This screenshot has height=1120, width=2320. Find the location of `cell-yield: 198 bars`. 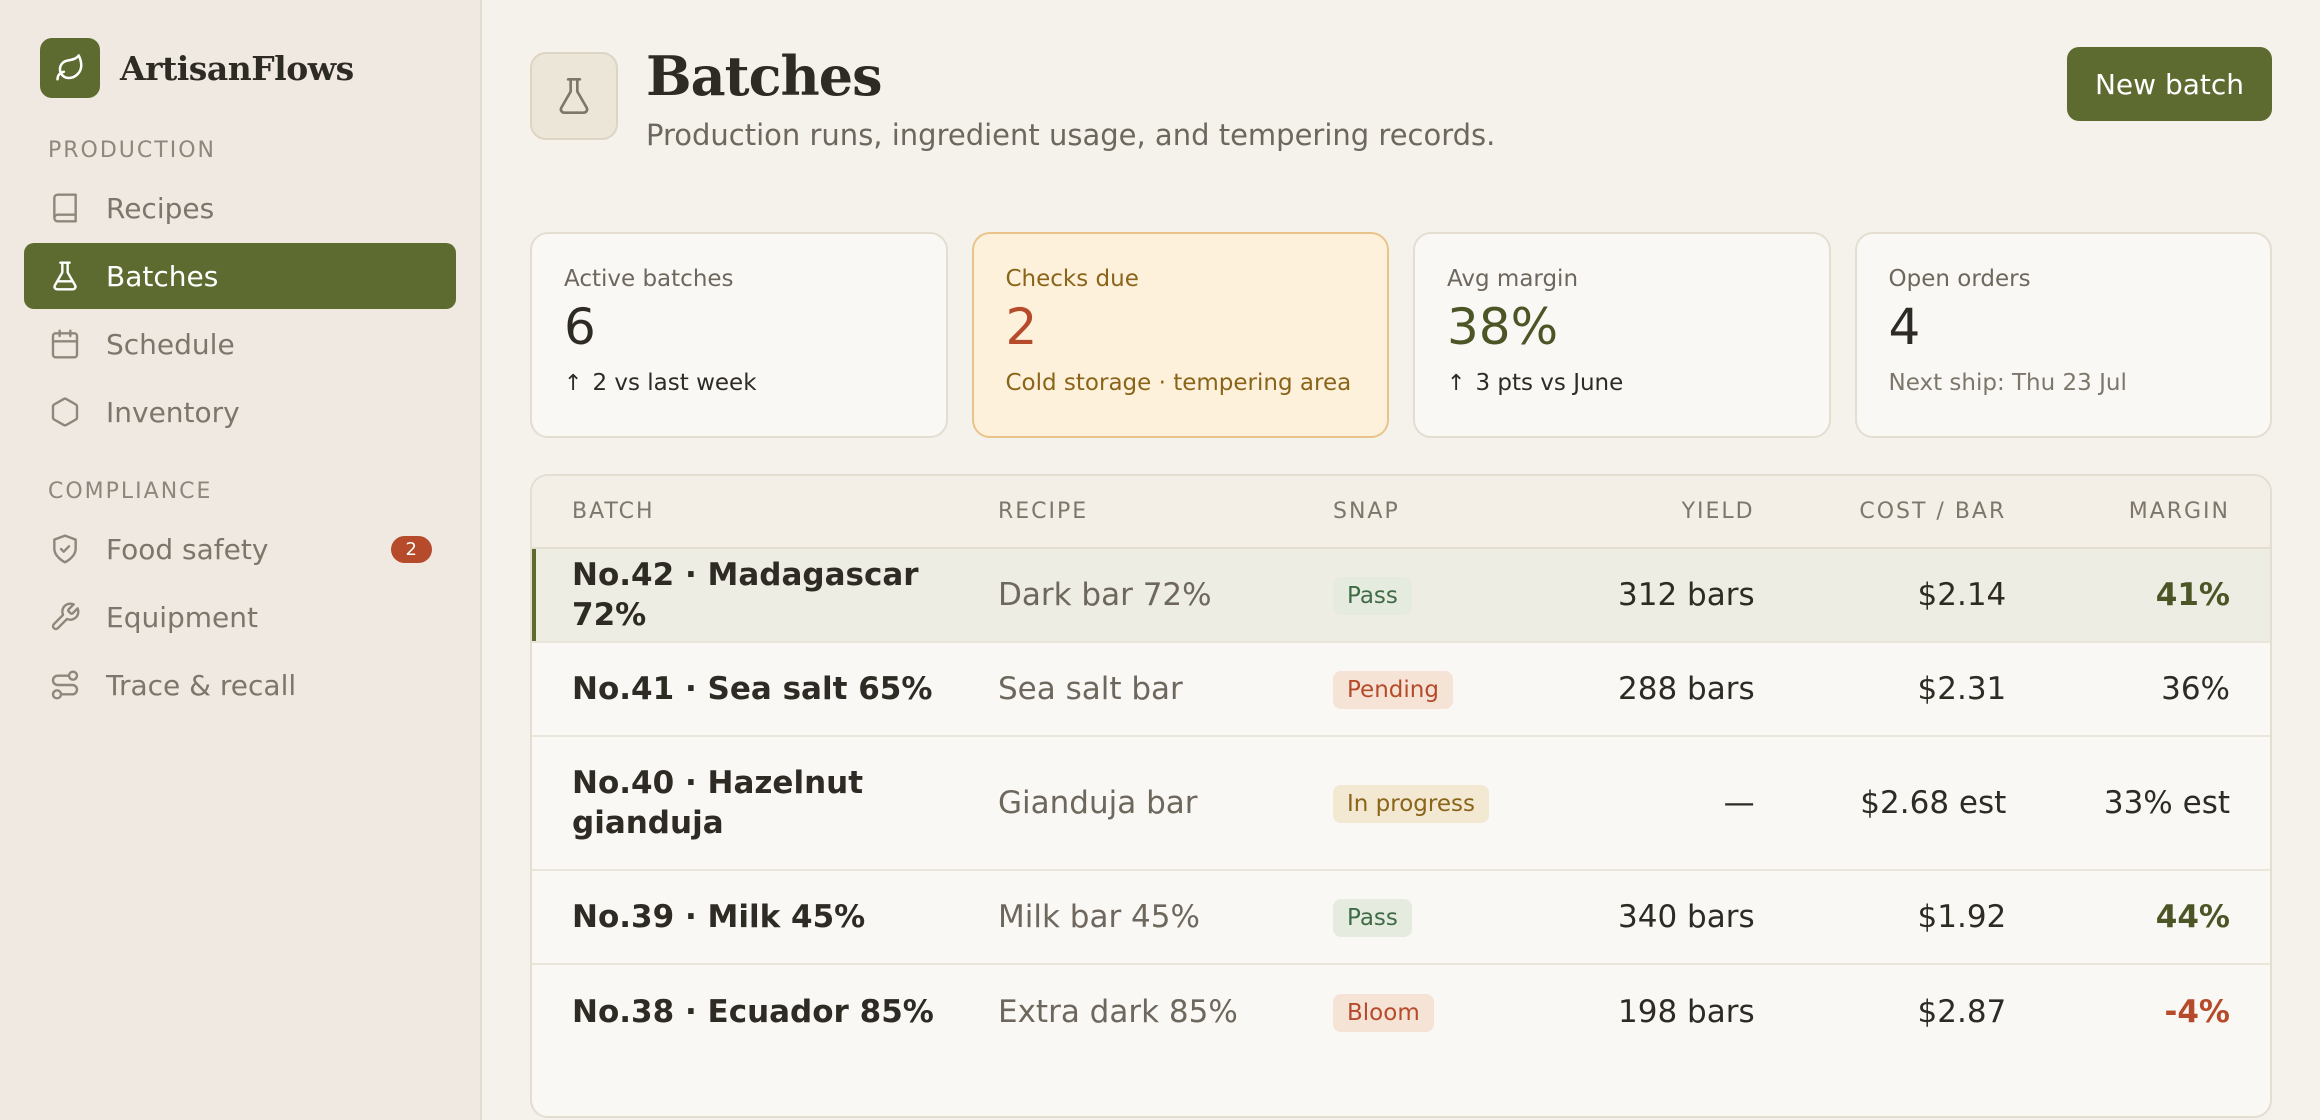

cell-yield: 198 bars is located at coordinates (1686, 1011).